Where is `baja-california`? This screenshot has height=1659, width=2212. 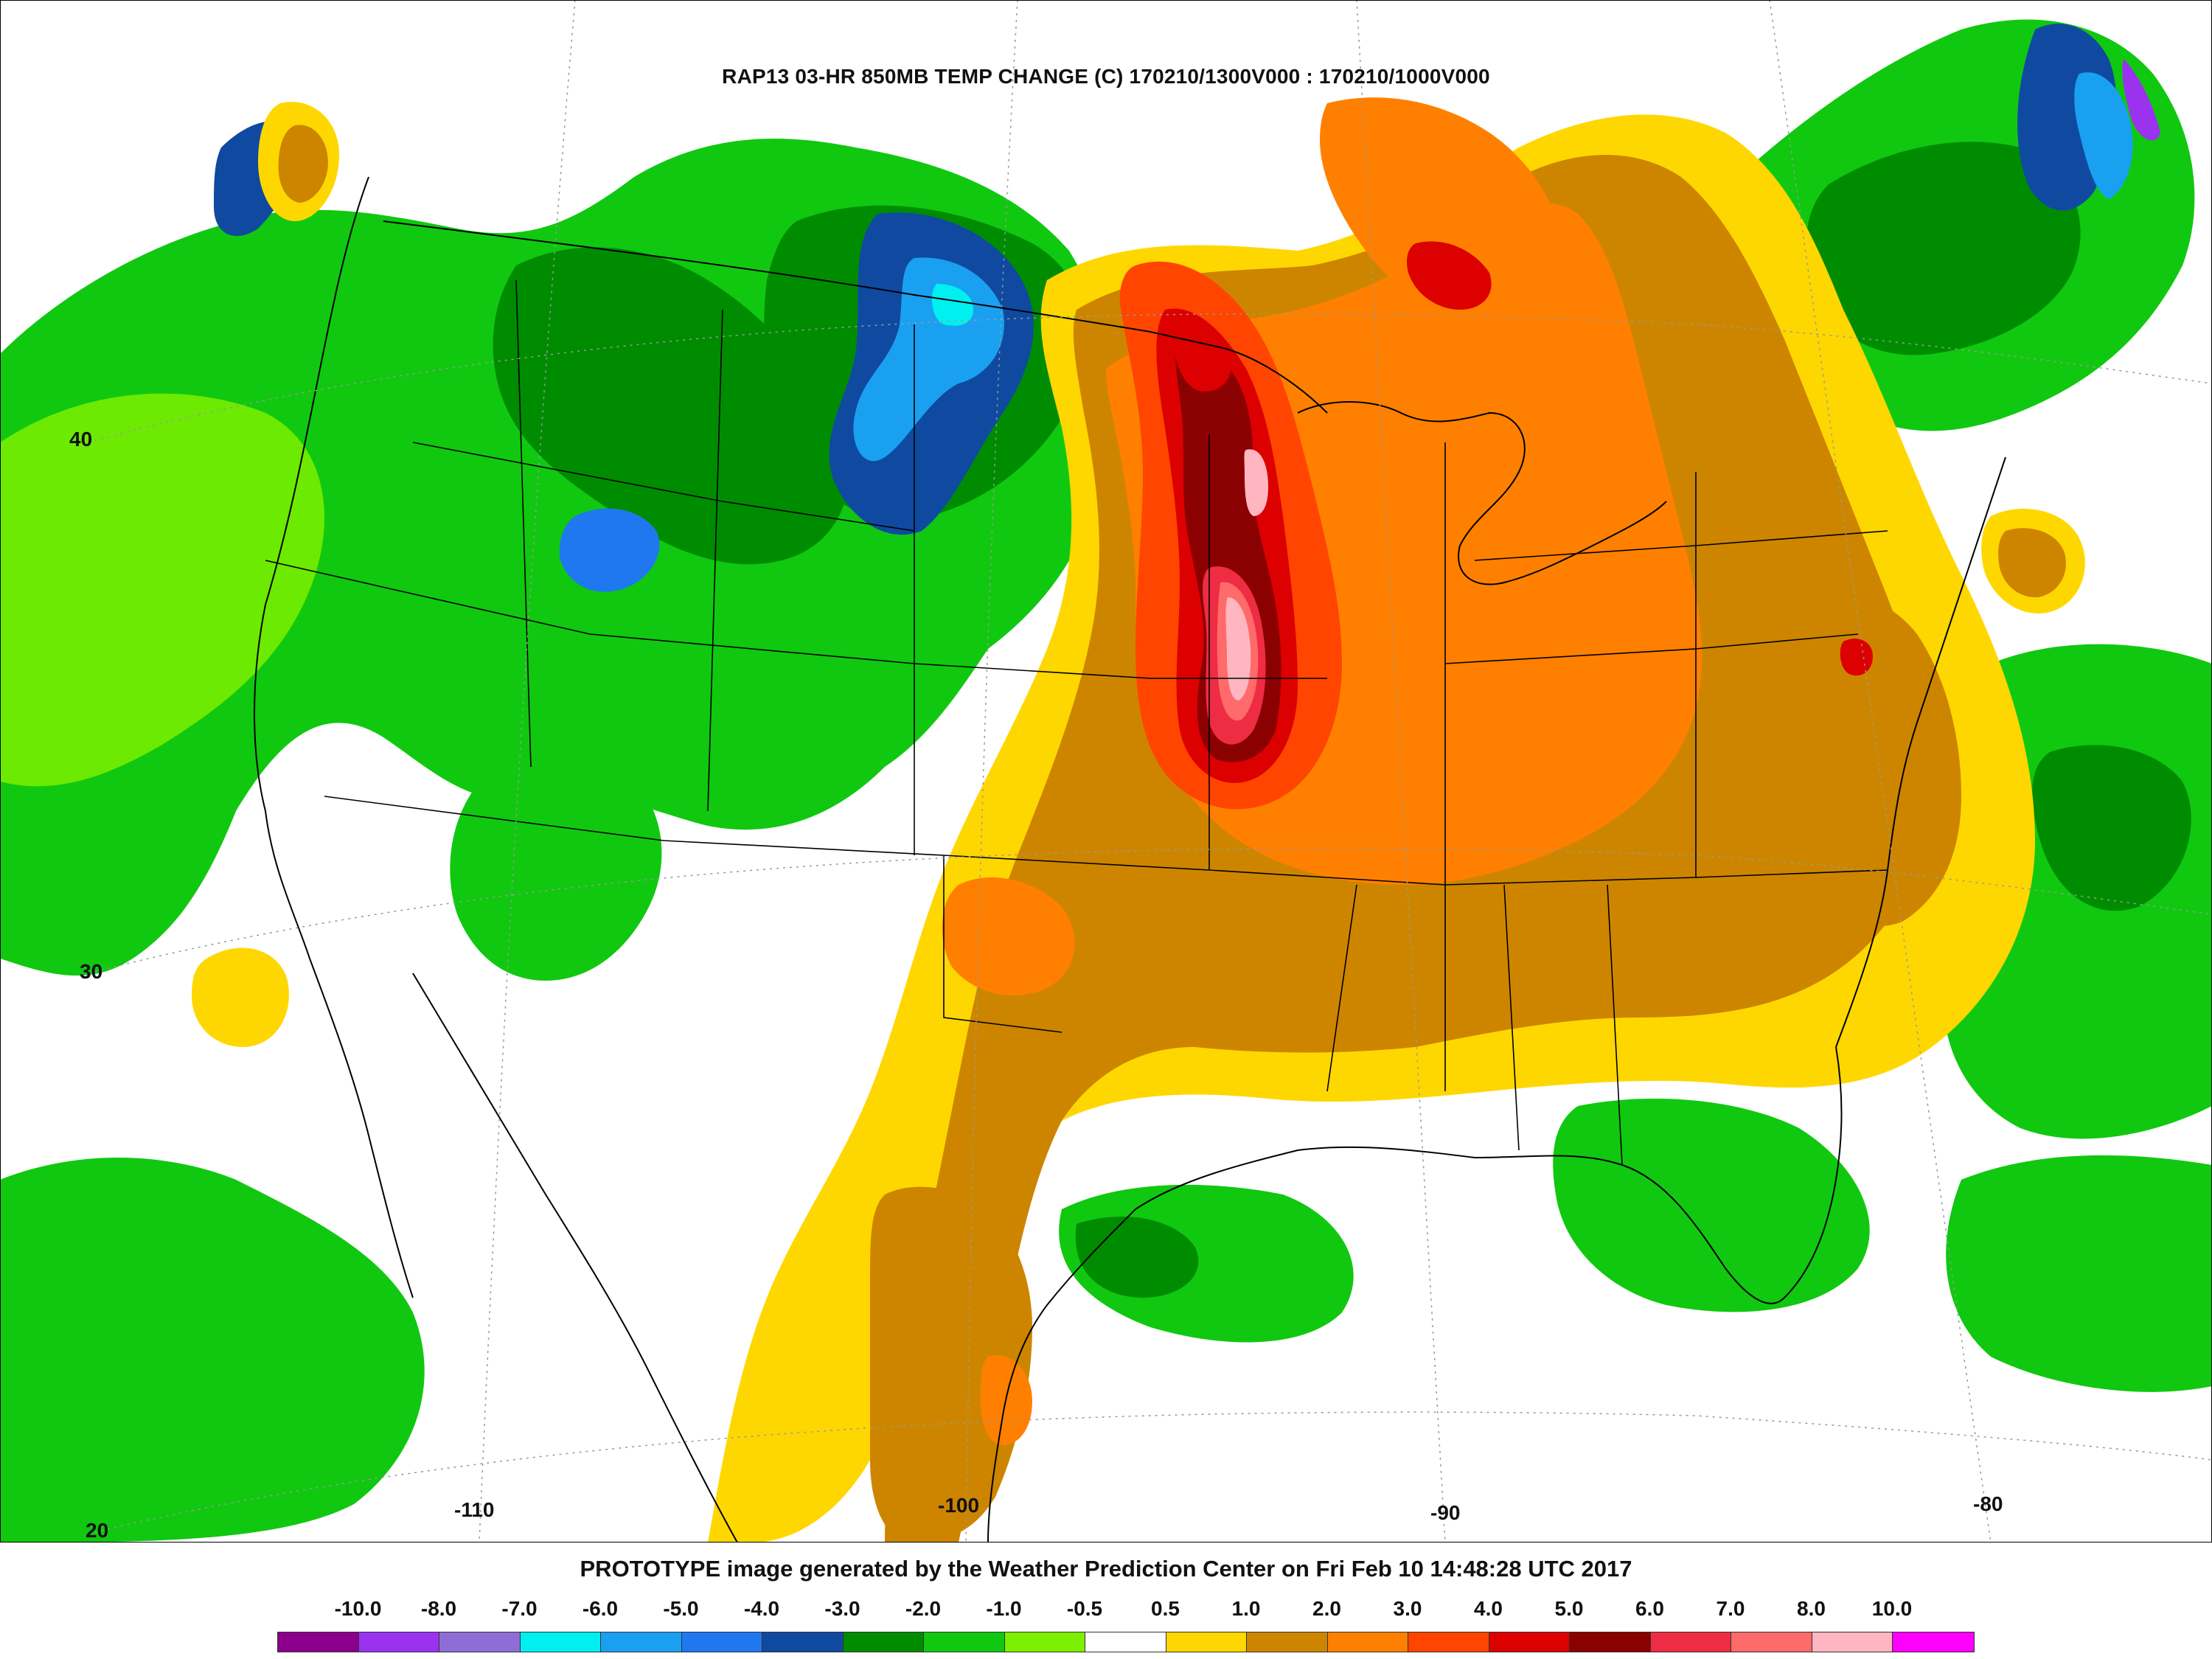 baja-california is located at coordinates (361, 1128).